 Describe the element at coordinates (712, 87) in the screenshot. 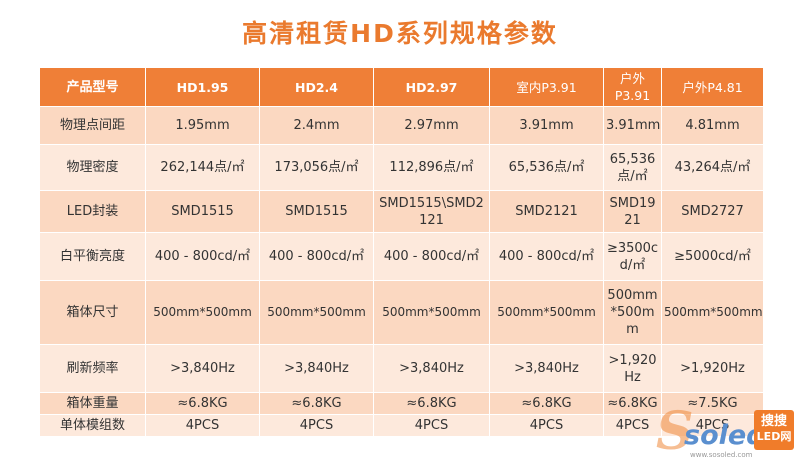

I see `column-header: 户外P4.81` at that location.